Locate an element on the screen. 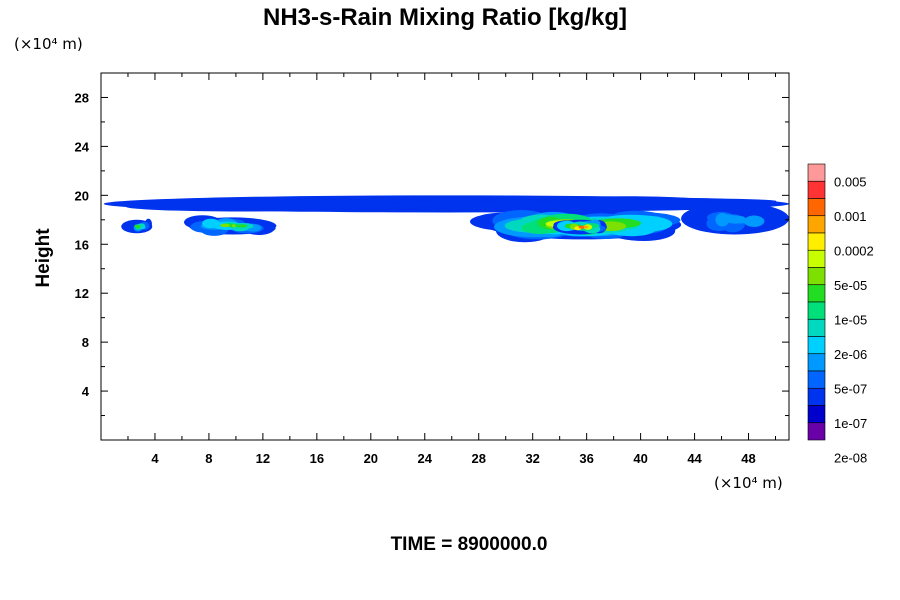  y-tick-label: 8 is located at coordinates (85, 342).